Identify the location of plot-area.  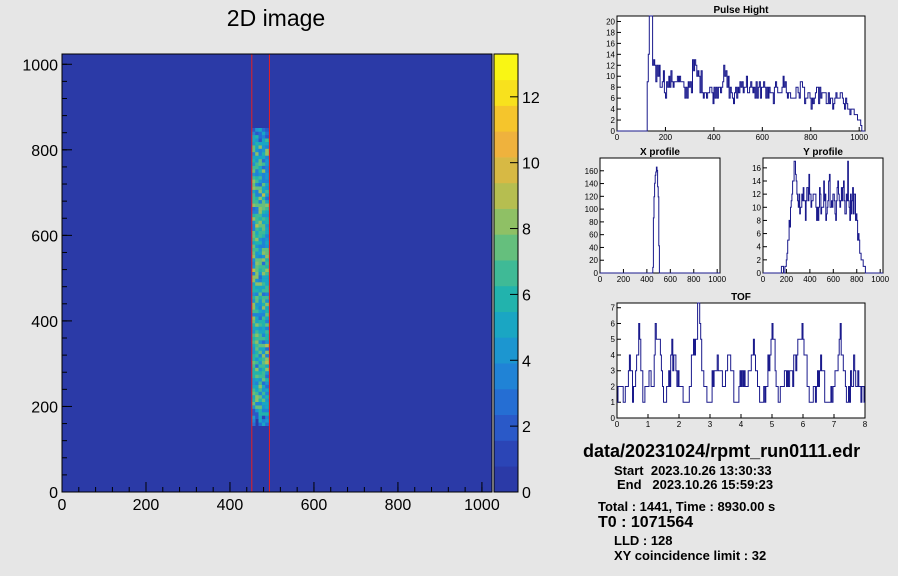
(823, 215).